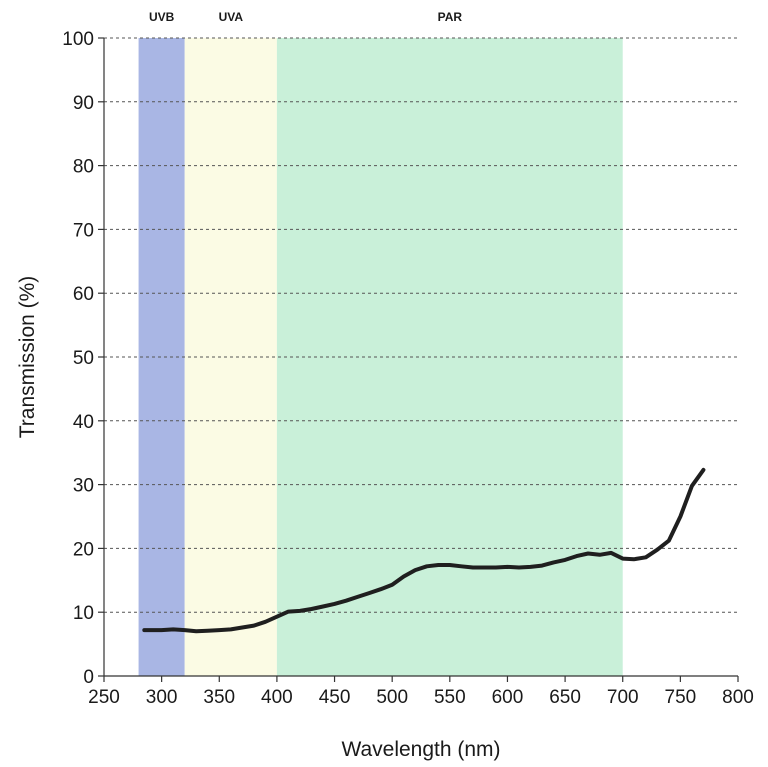 The width and height of the screenshot is (768, 767). I want to click on x-tick-label-700: 700, so click(623, 697).